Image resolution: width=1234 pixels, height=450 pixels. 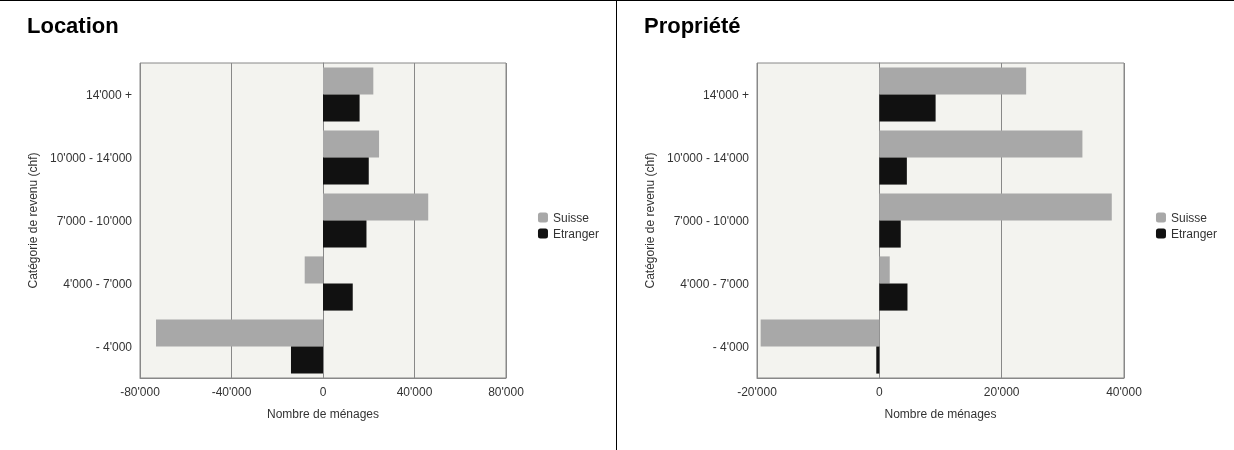 What do you see at coordinates (140, 392) in the screenshot?
I see `x-tick-label: -80'000` at bounding box center [140, 392].